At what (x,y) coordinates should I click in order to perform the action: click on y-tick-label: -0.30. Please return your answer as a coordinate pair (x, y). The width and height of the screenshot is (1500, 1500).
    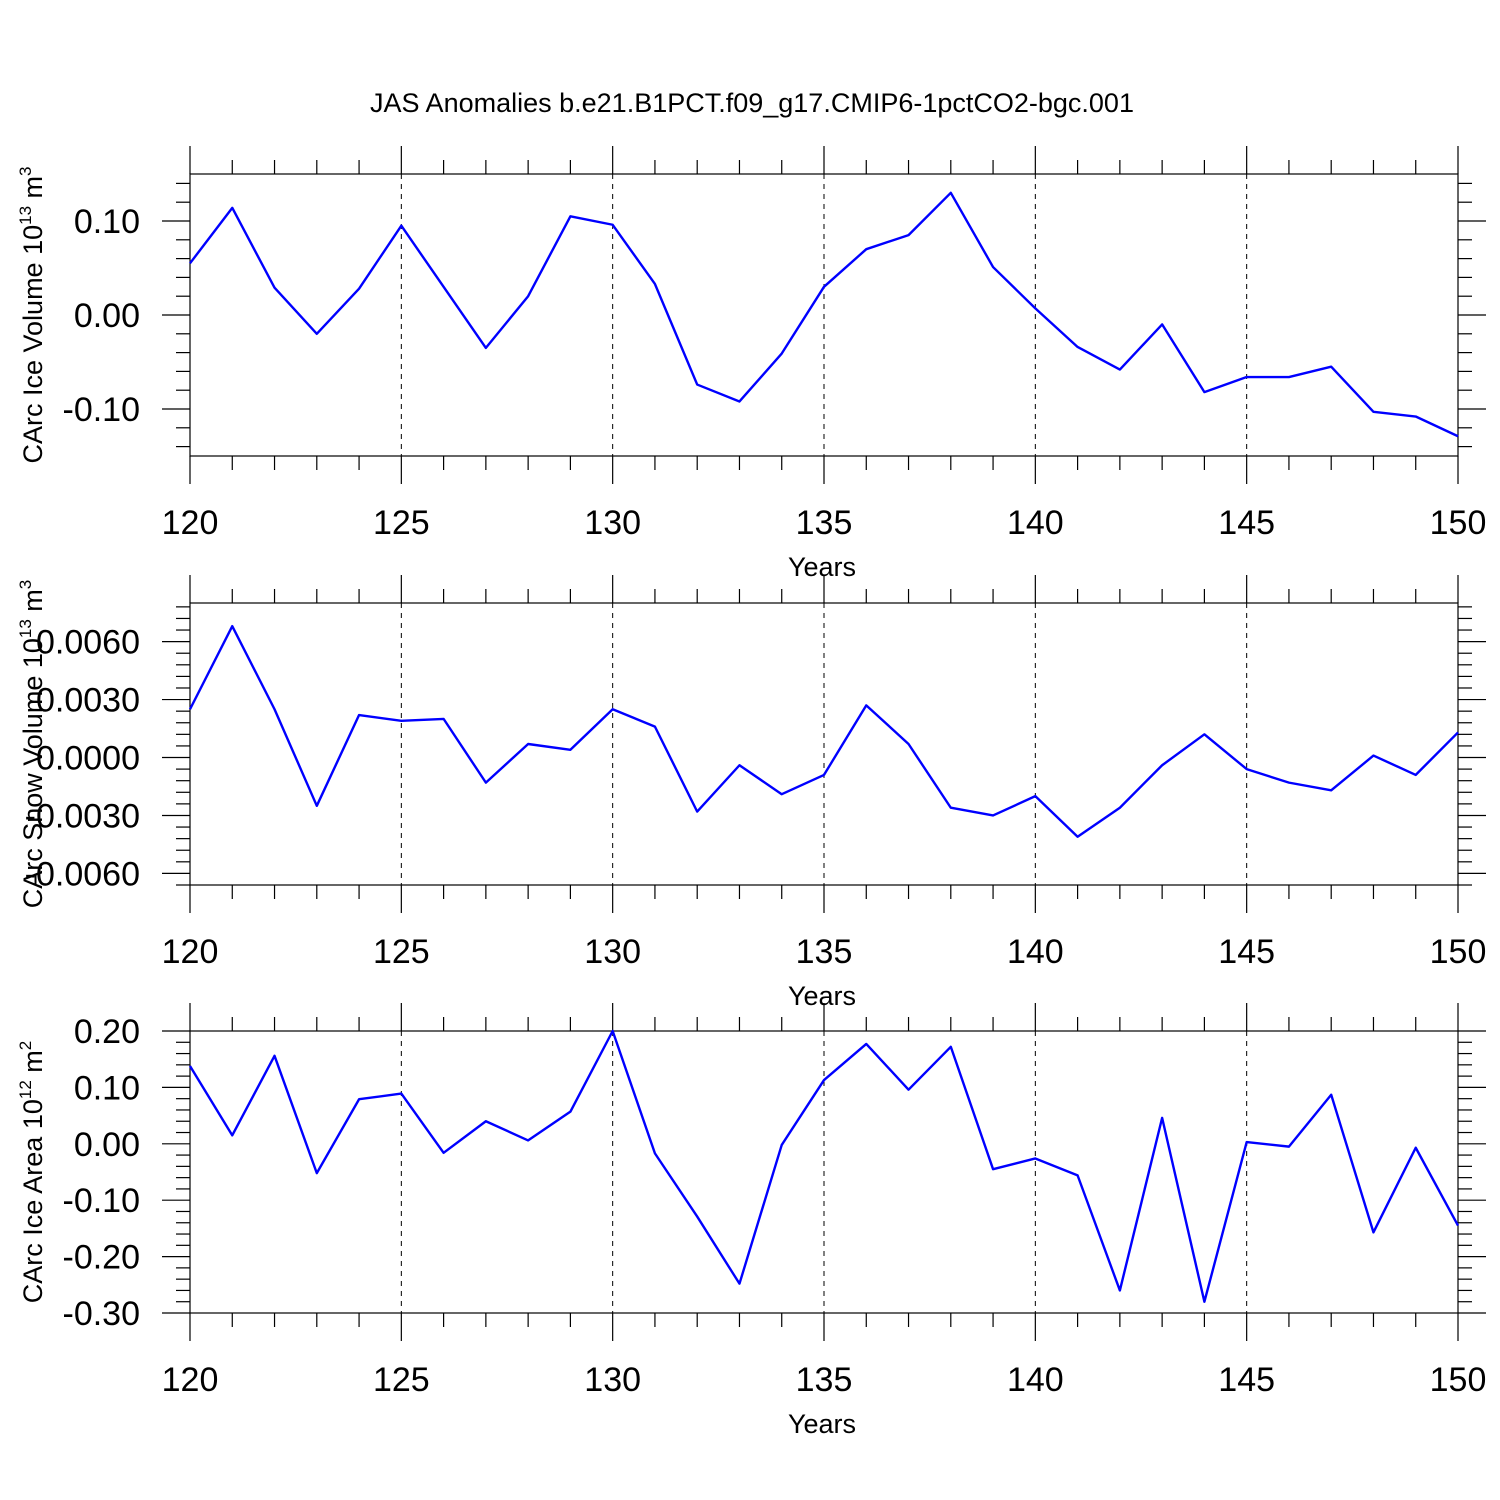
    Looking at the image, I should click on (102, 1314).